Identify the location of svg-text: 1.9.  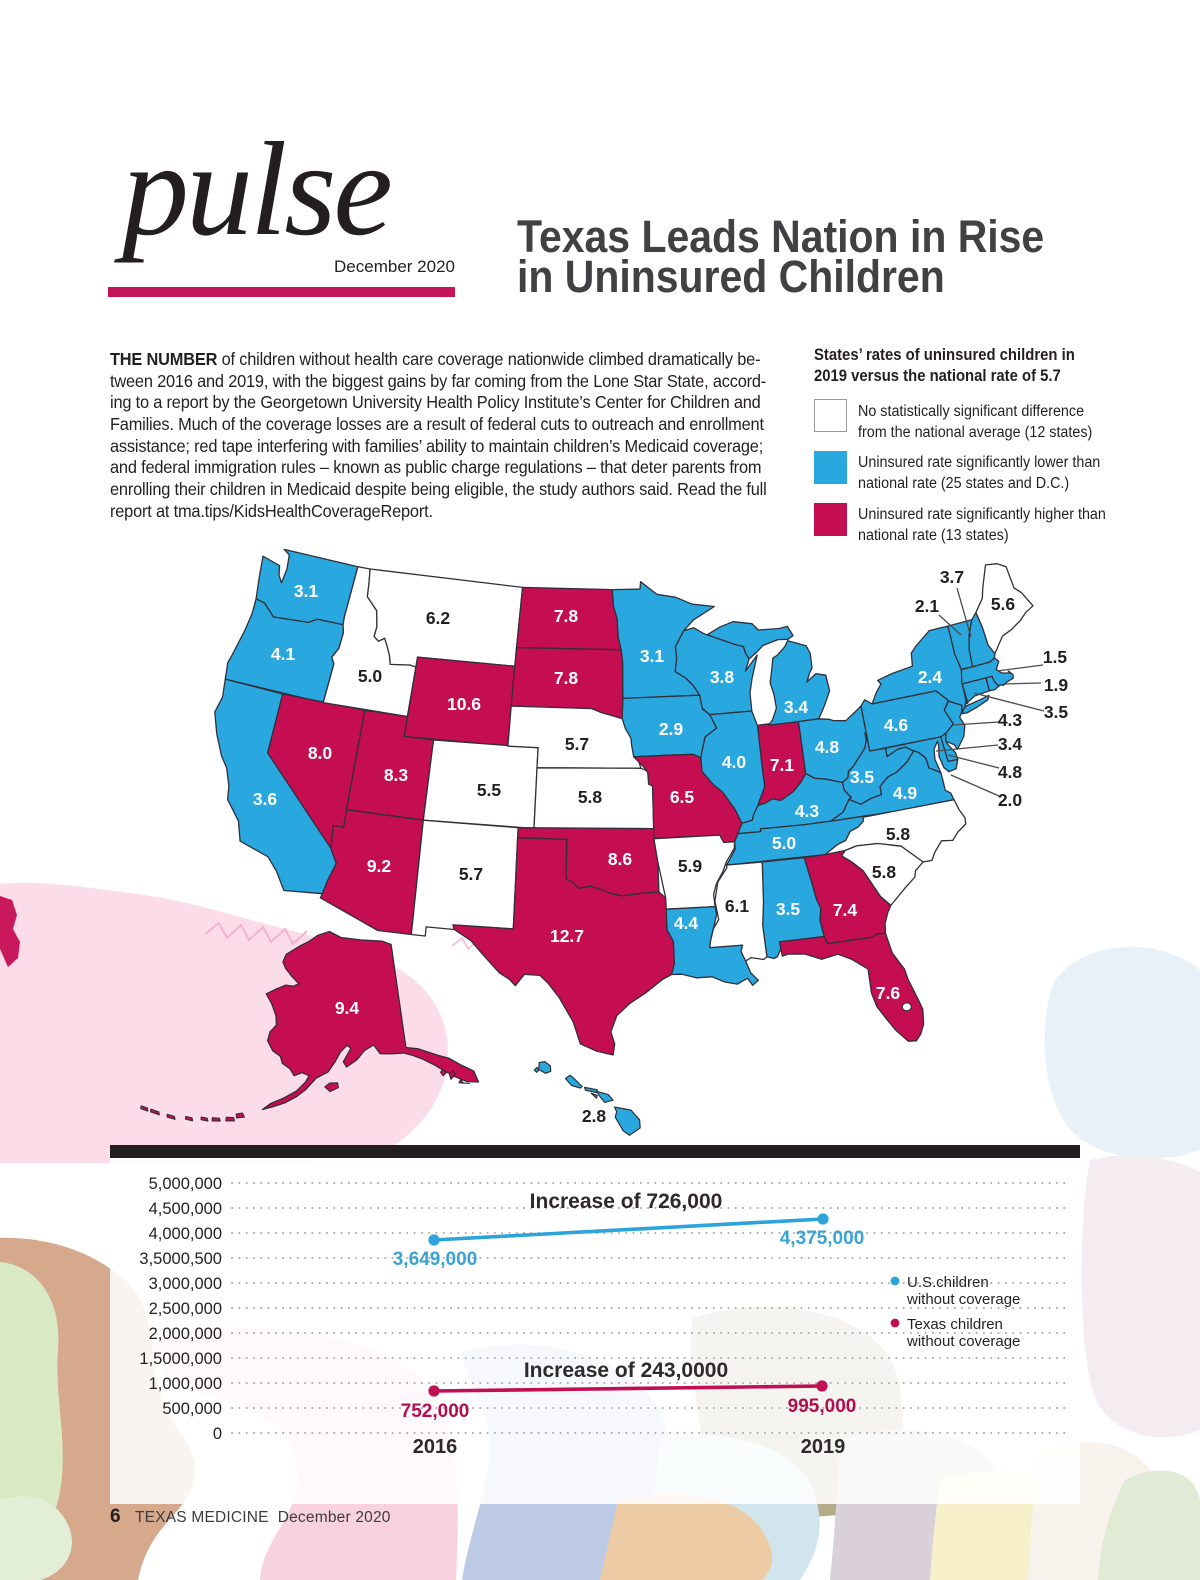
(1056, 685).